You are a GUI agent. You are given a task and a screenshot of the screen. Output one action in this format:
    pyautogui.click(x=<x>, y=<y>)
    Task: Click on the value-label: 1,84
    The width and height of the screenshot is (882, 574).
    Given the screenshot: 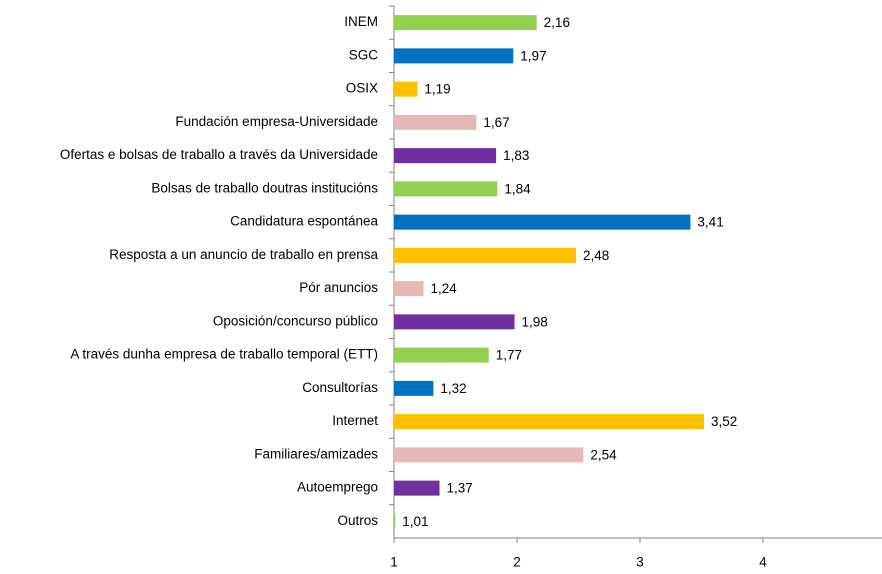 What is the action you would take?
    pyautogui.click(x=517, y=188)
    